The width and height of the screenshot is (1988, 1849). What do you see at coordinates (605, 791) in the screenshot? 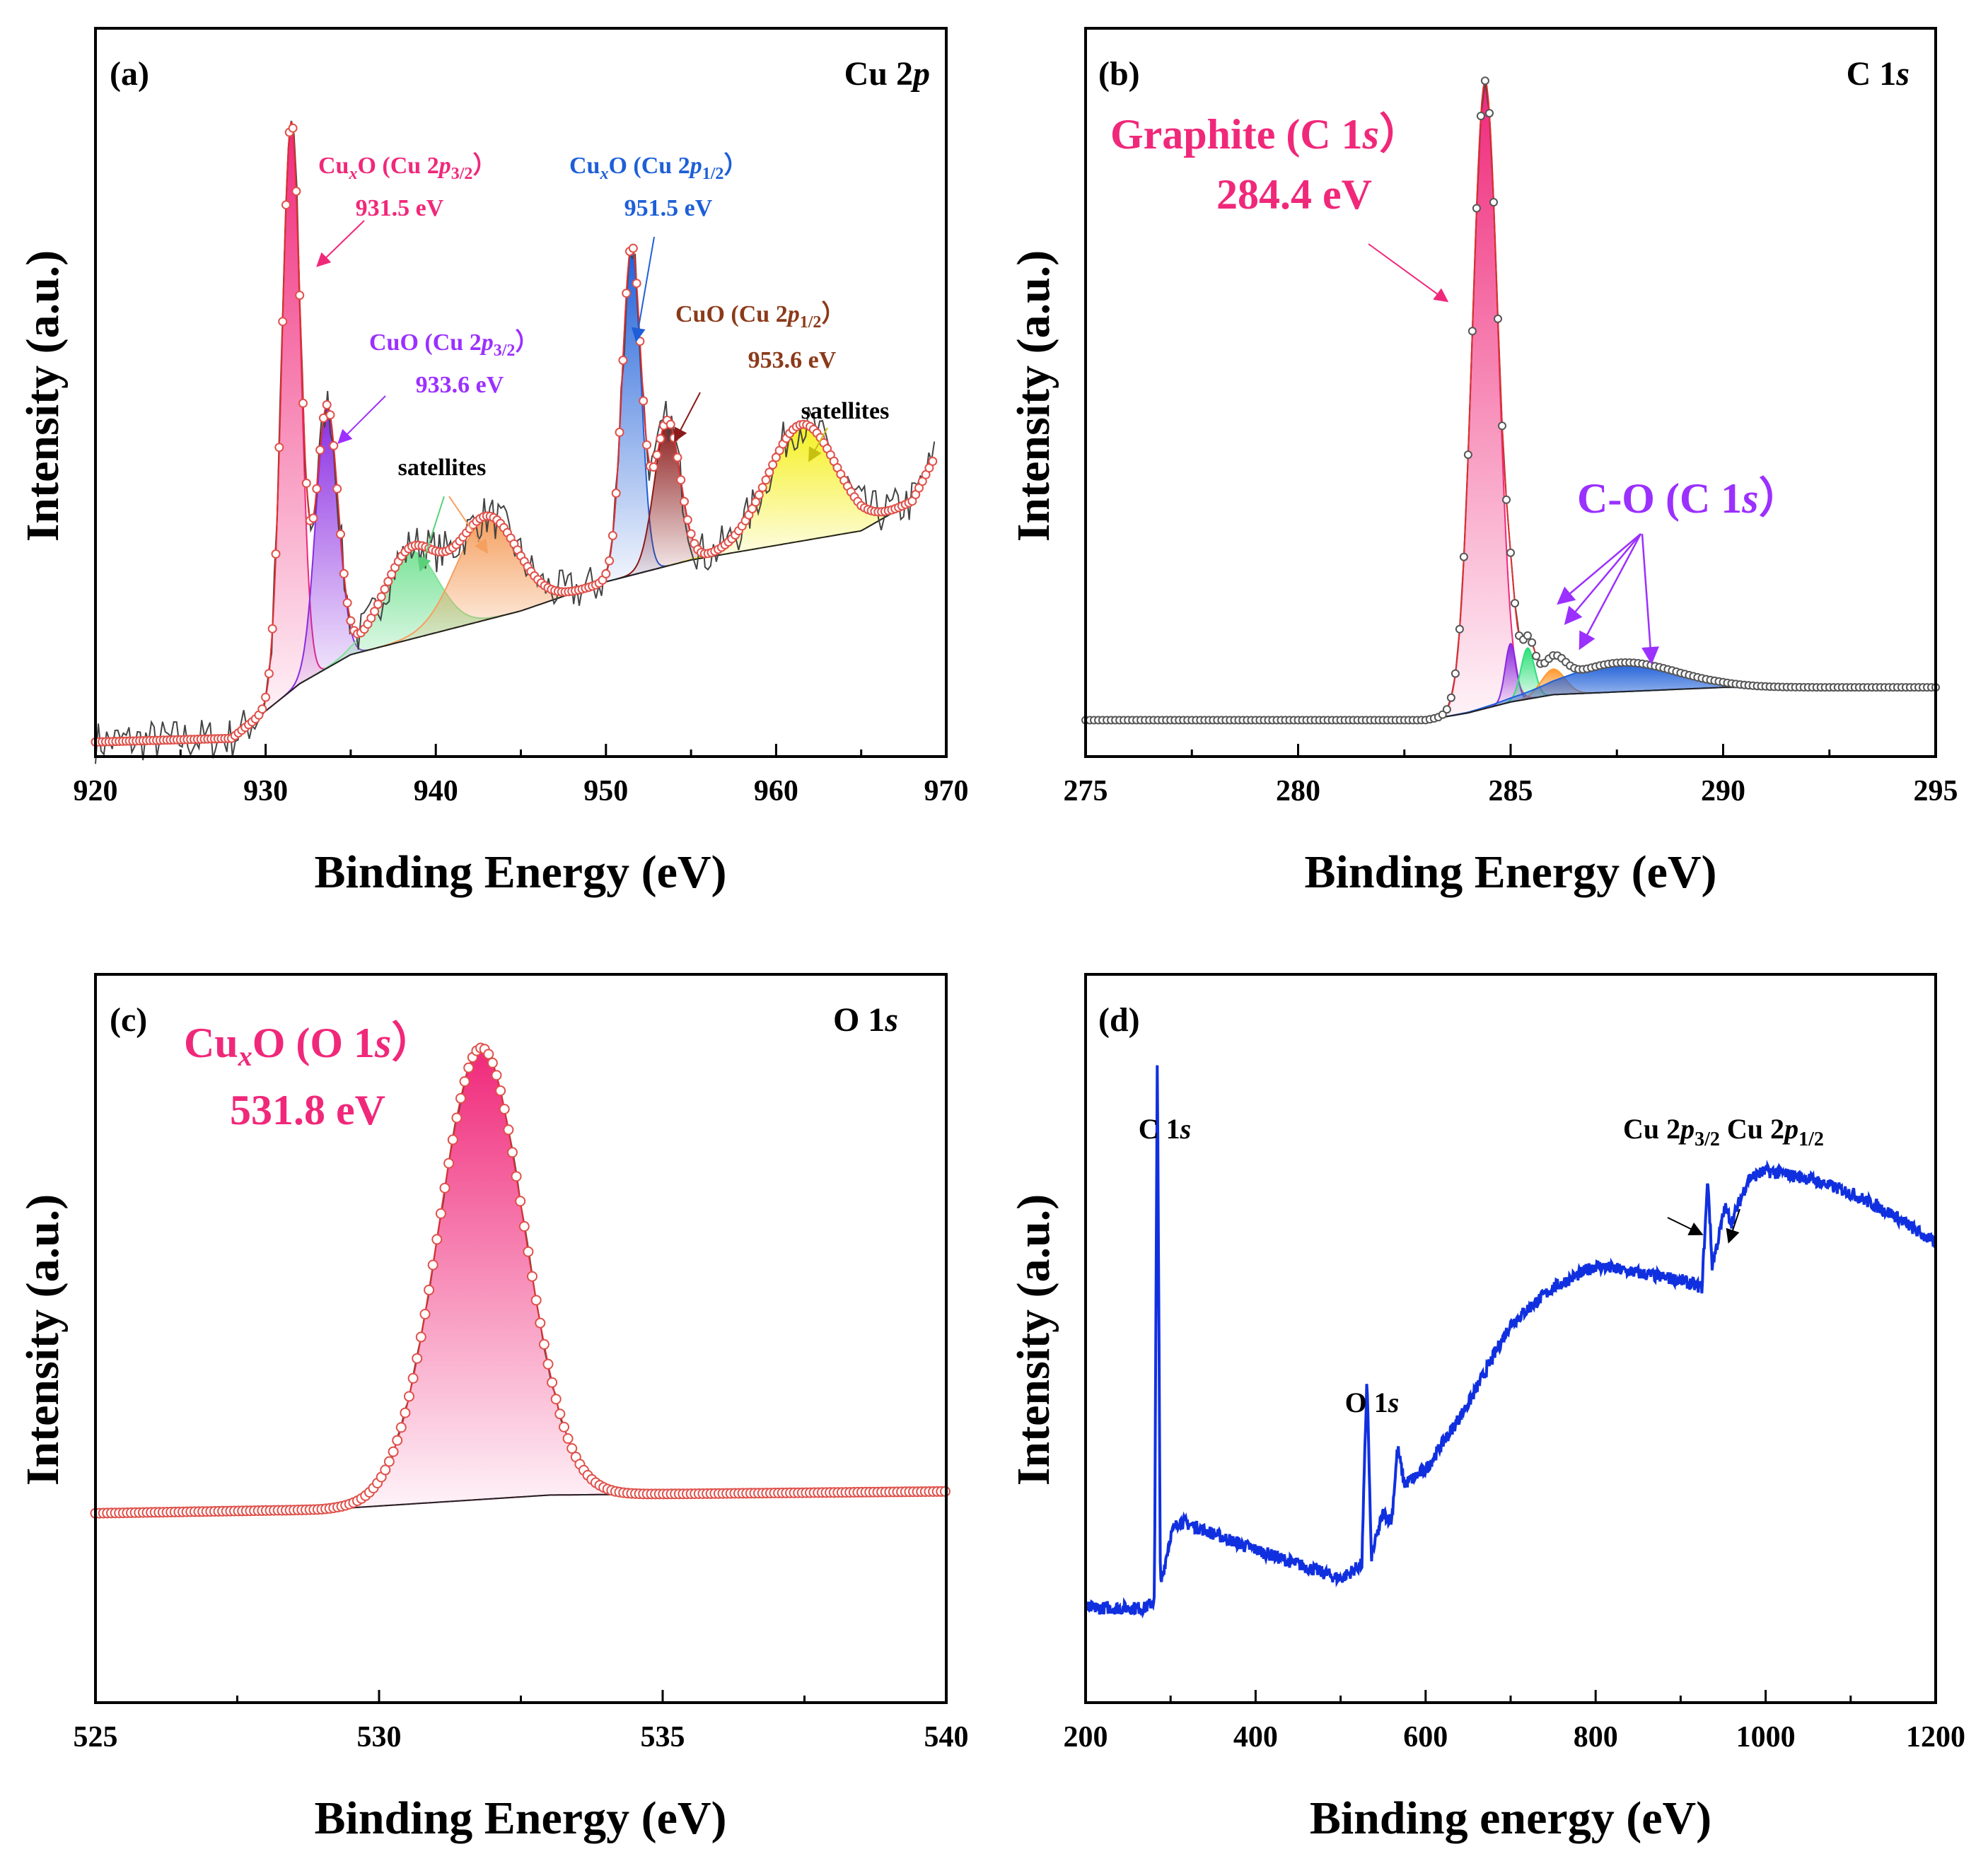
I see `x-tick-label: 950` at bounding box center [605, 791].